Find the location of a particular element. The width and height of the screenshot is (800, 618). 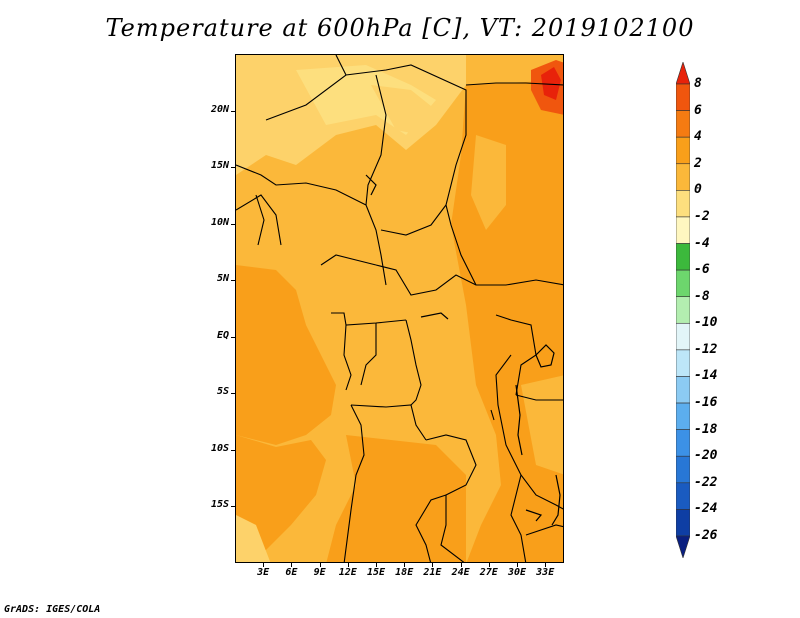

colorbar-label: 0 is located at coordinates (698, 190).